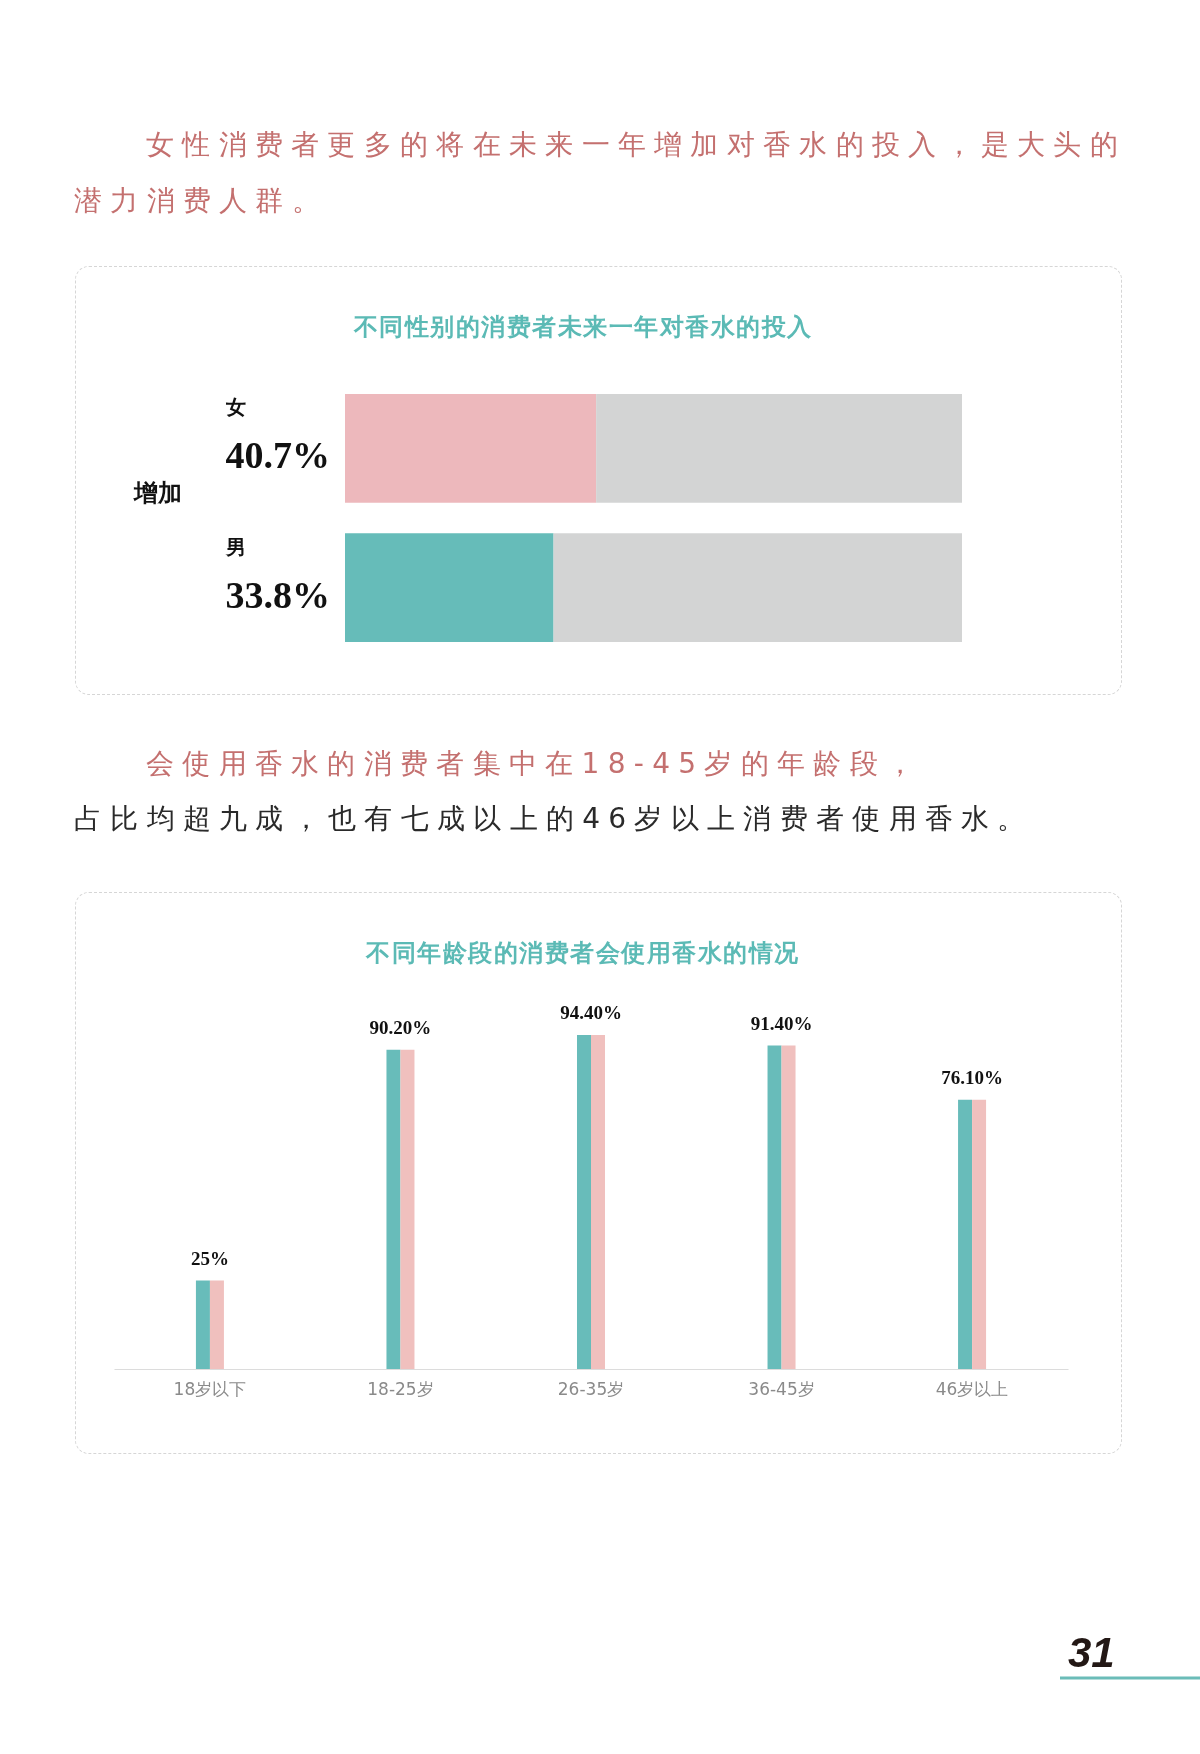  I want to click on y-tick-label: 男, so click(235, 546).